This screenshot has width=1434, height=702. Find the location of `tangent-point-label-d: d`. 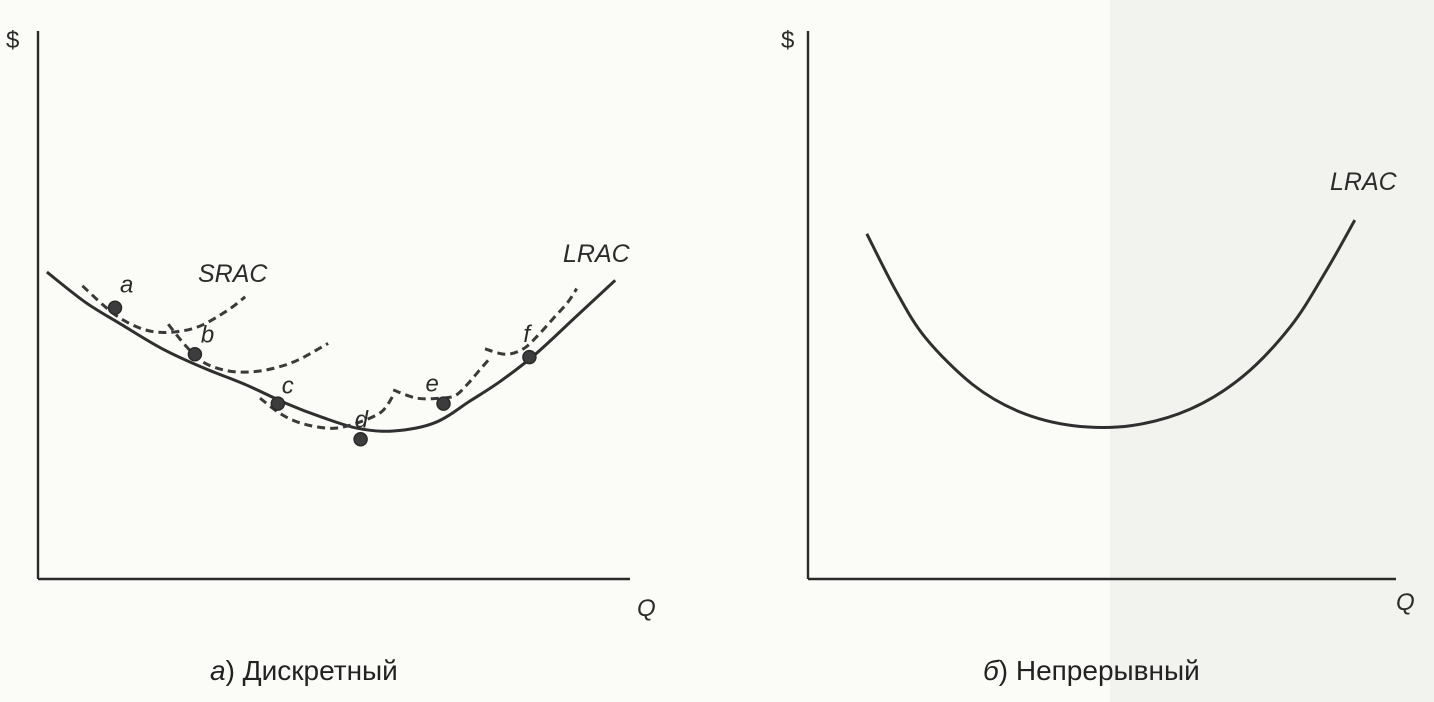

tangent-point-label-d: d is located at coordinates (362, 419).